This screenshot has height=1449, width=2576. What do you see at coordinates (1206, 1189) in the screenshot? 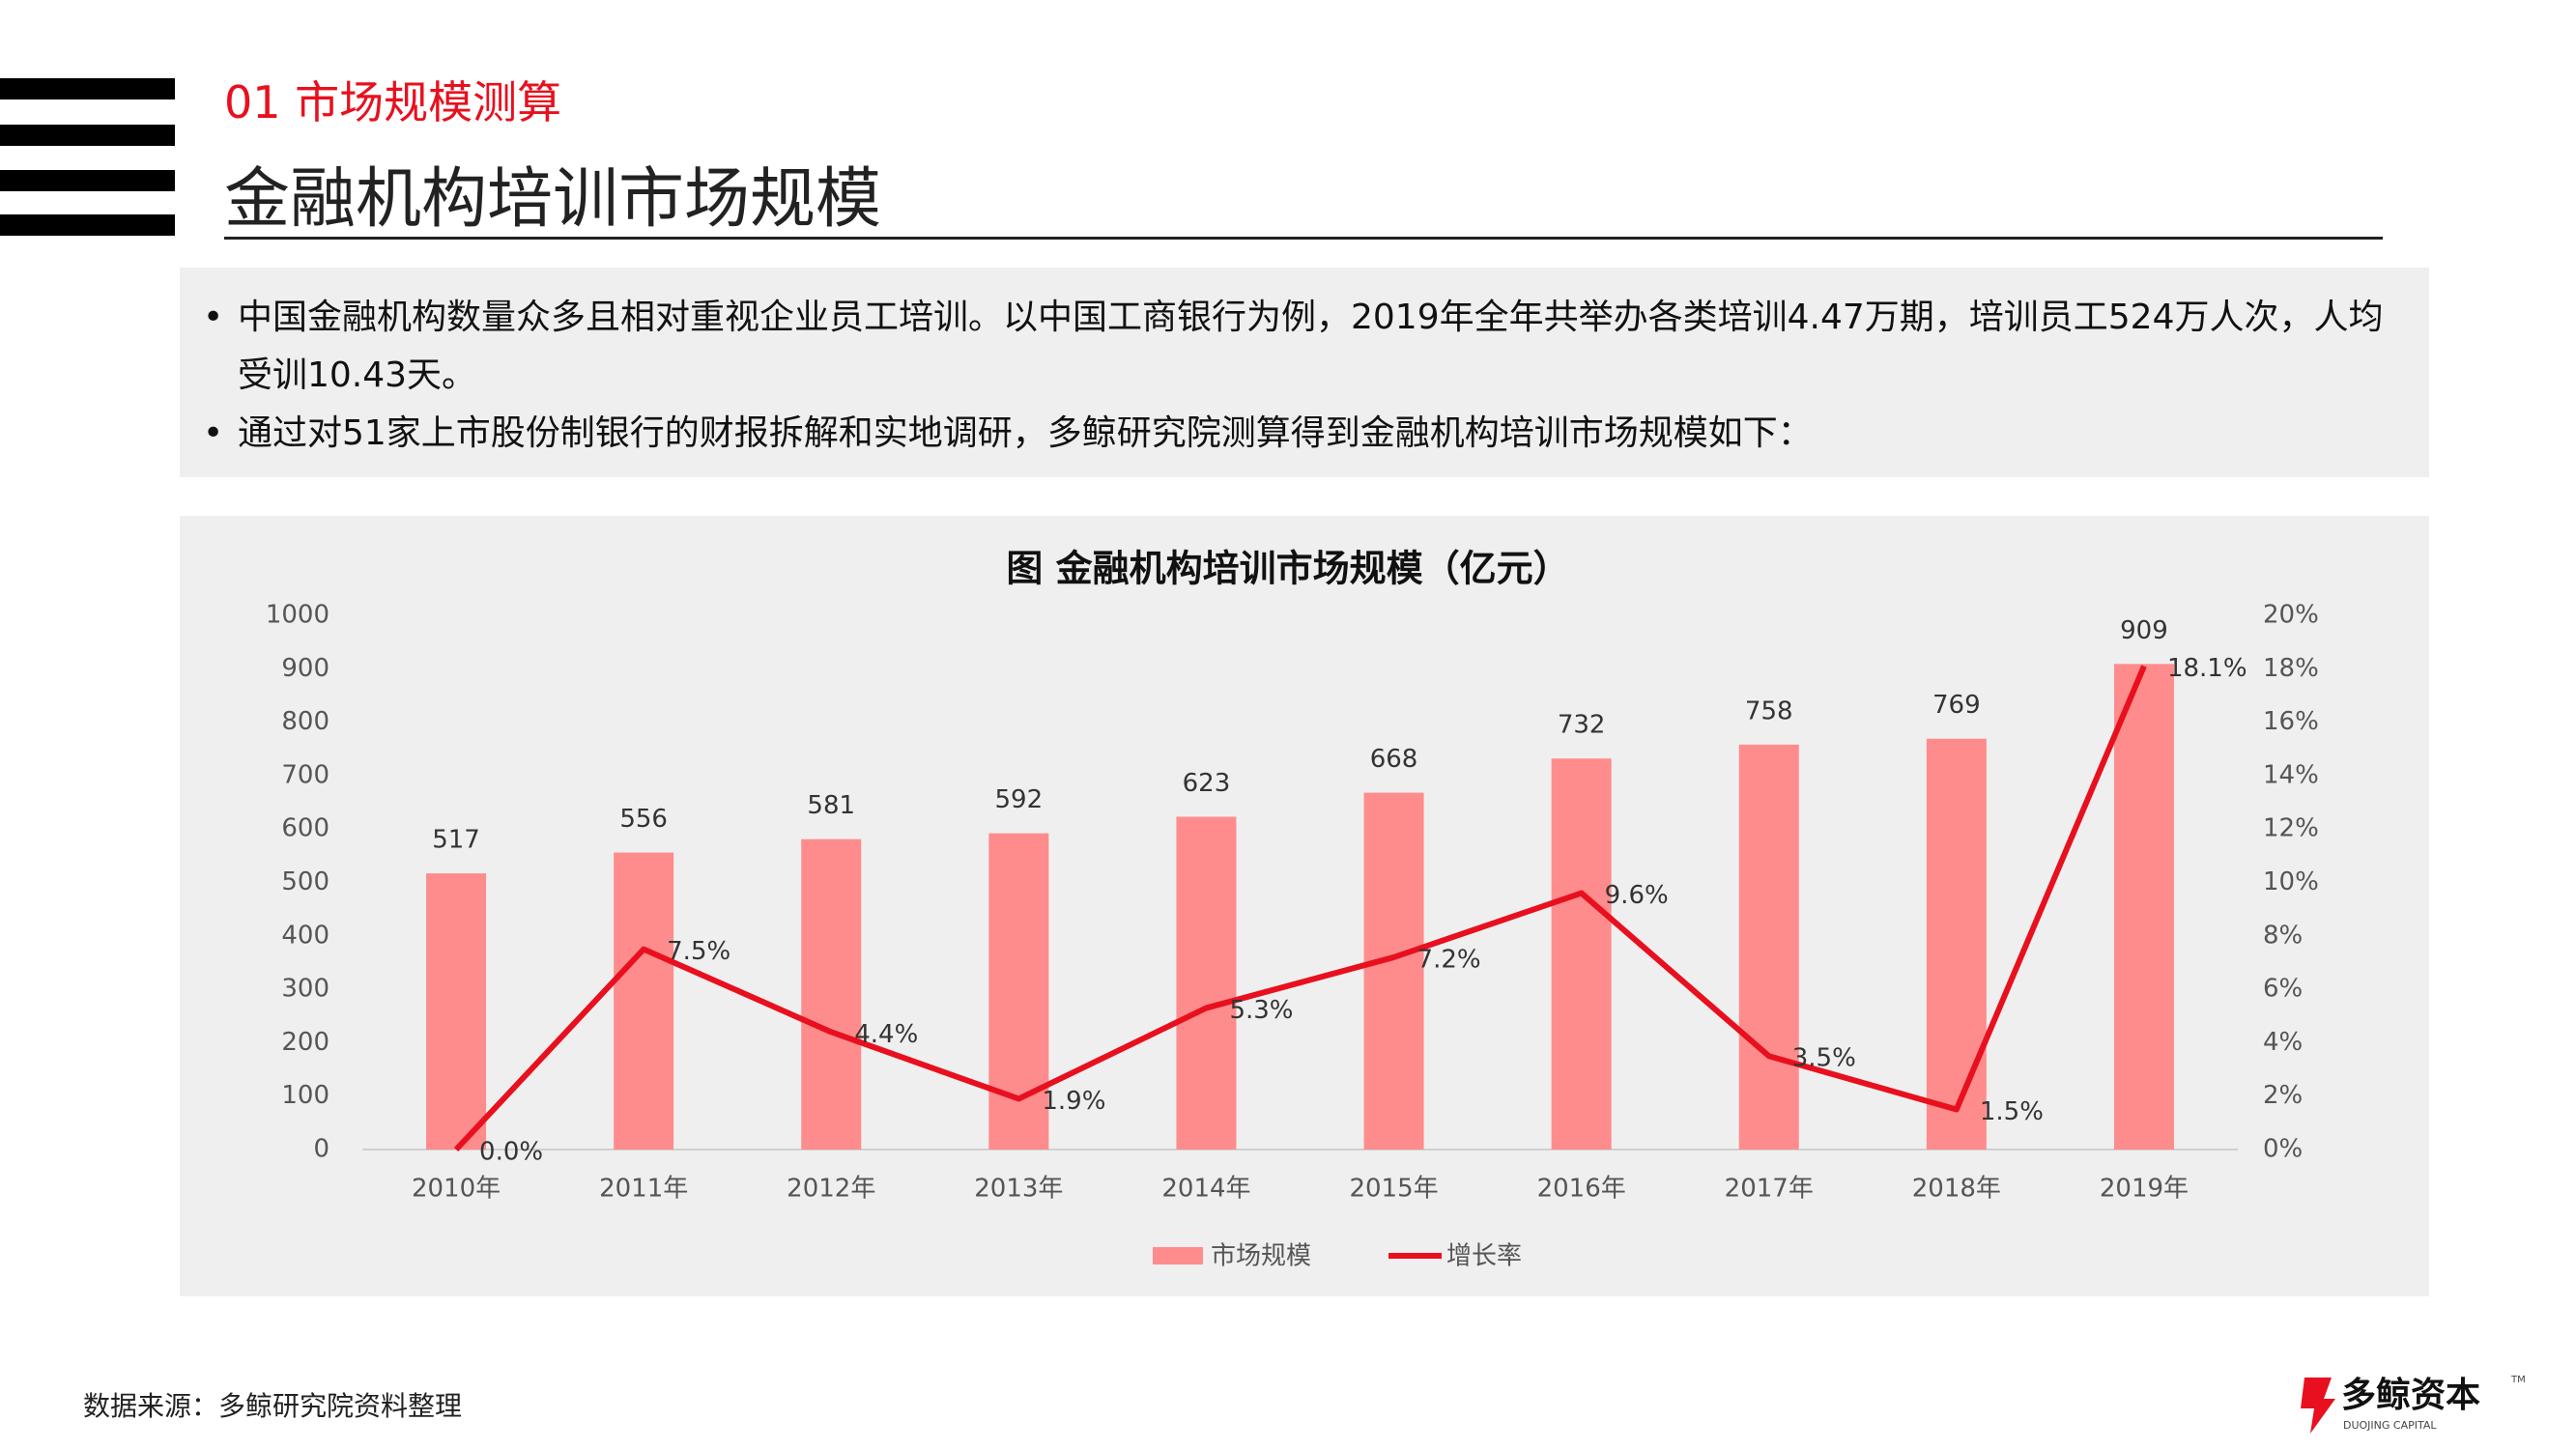
I see `x-tick-label: 2014年` at bounding box center [1206, 1189].